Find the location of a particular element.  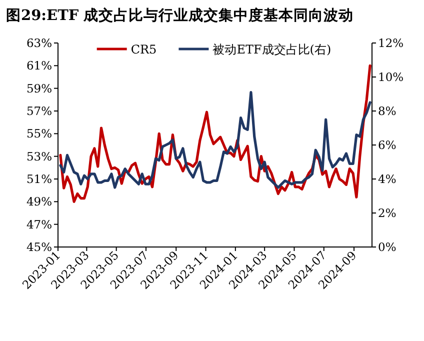

y2-tick-label: 12% is located at coordinates (391, 43).